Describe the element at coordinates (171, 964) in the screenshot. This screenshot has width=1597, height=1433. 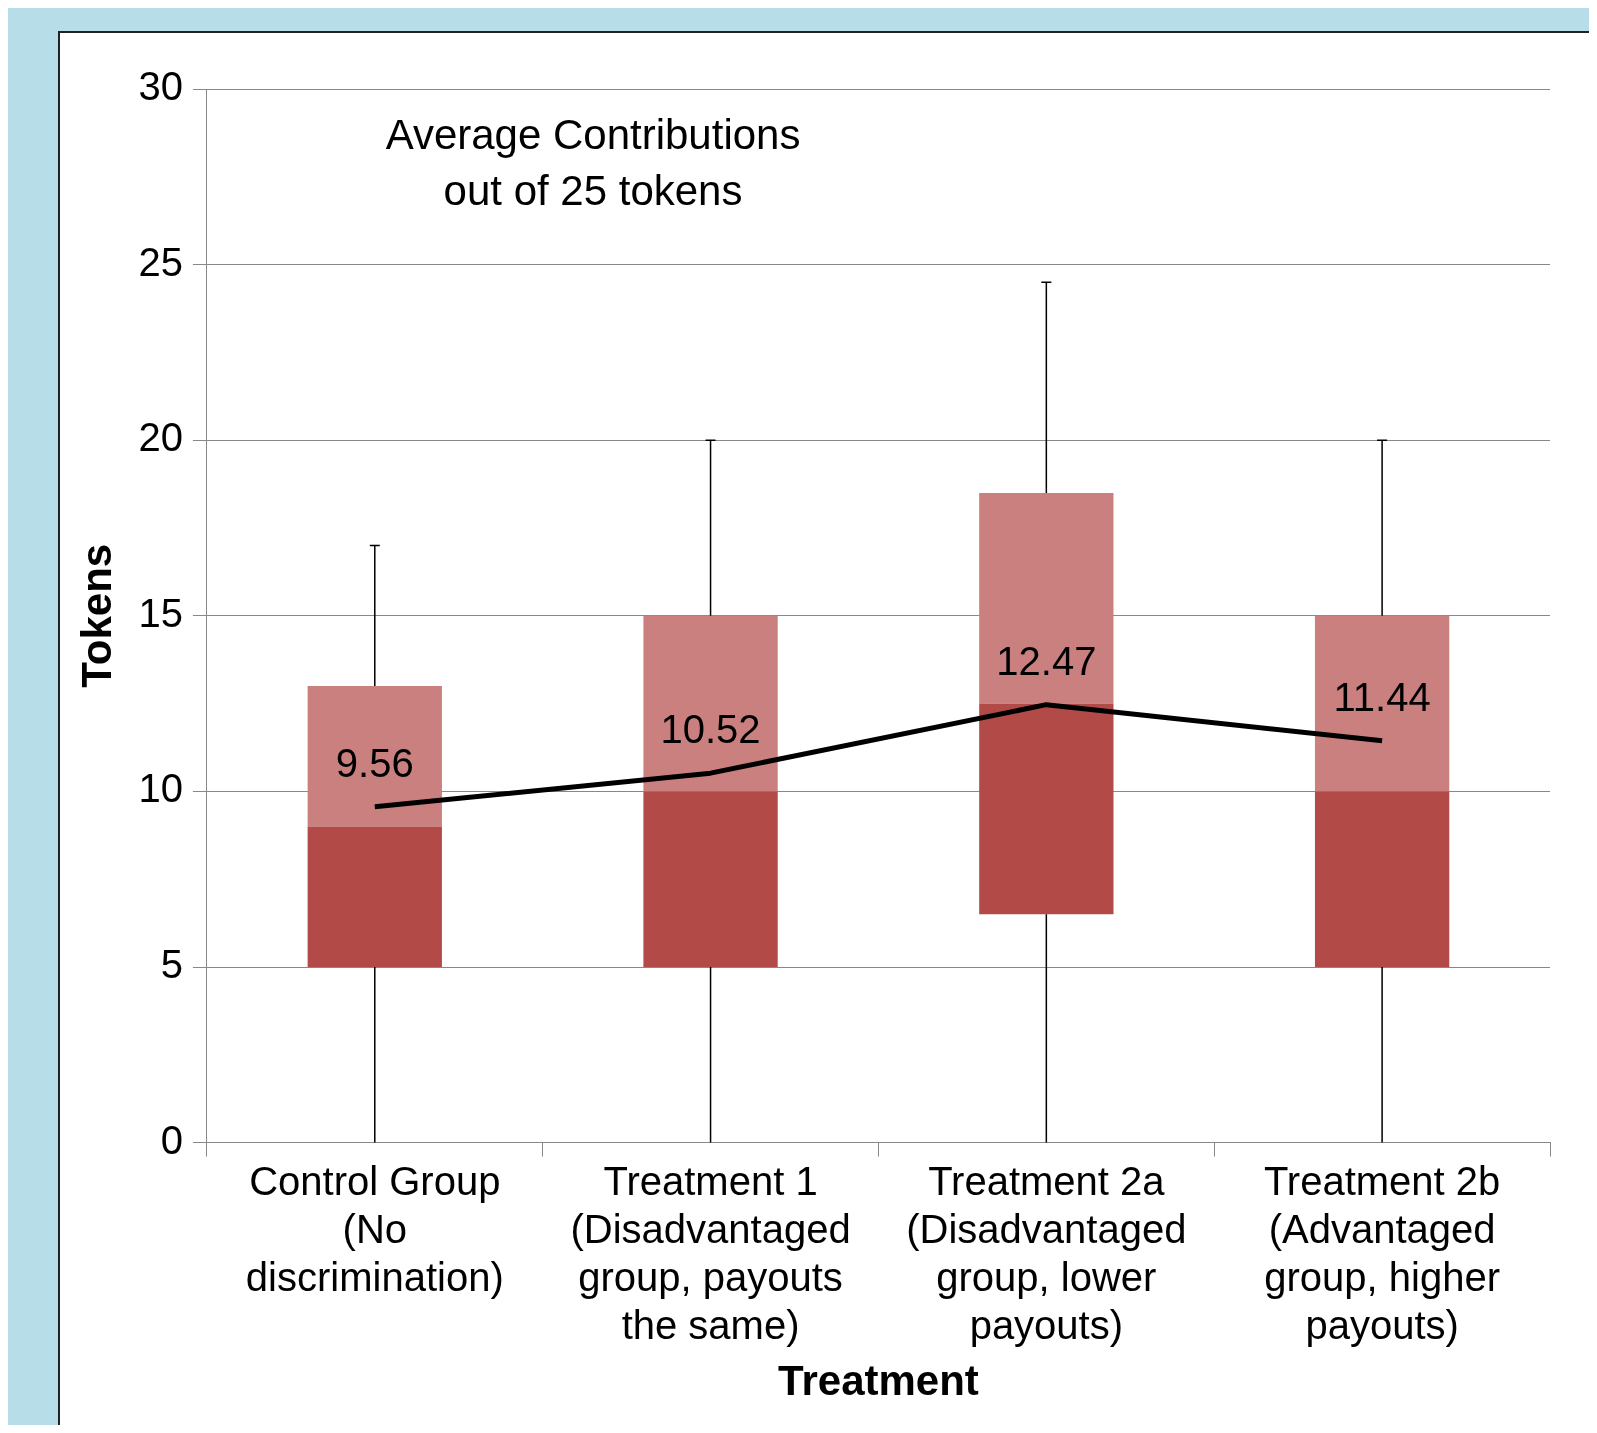
I see `y-tick-label: 5` at that location.